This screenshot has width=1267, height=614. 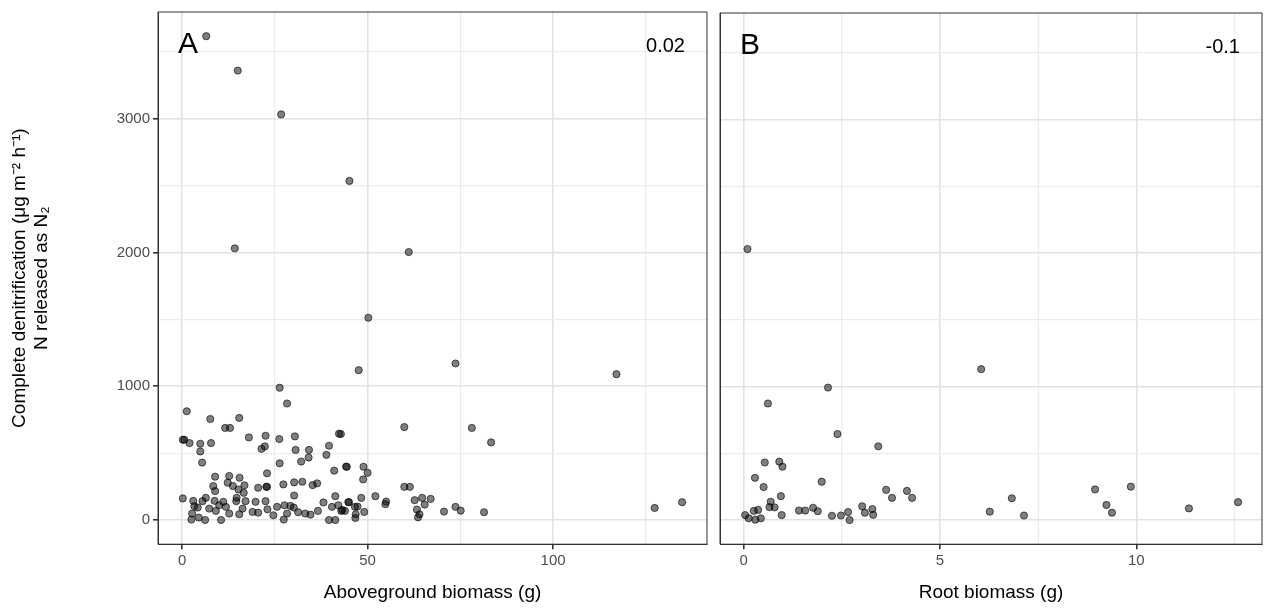 What do you see at coordinates (991, 591) in the screenshot?
I see `x-axis-title: Root biomass (g)` at bounding box center [991, 591].